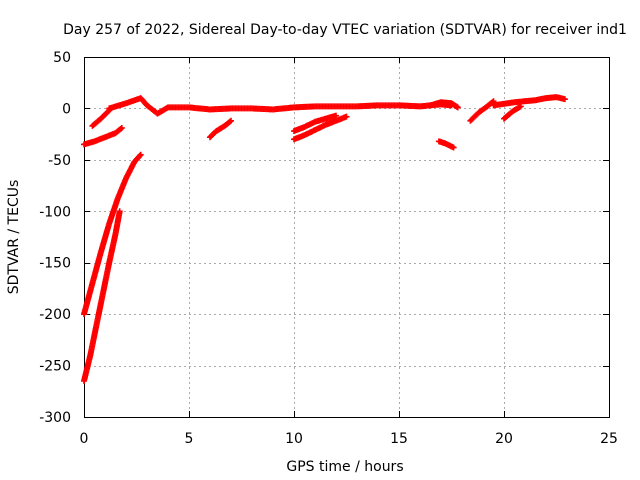 The image size is (640, 480). I want to click on x-tick-label: 15, so click(399, 439).